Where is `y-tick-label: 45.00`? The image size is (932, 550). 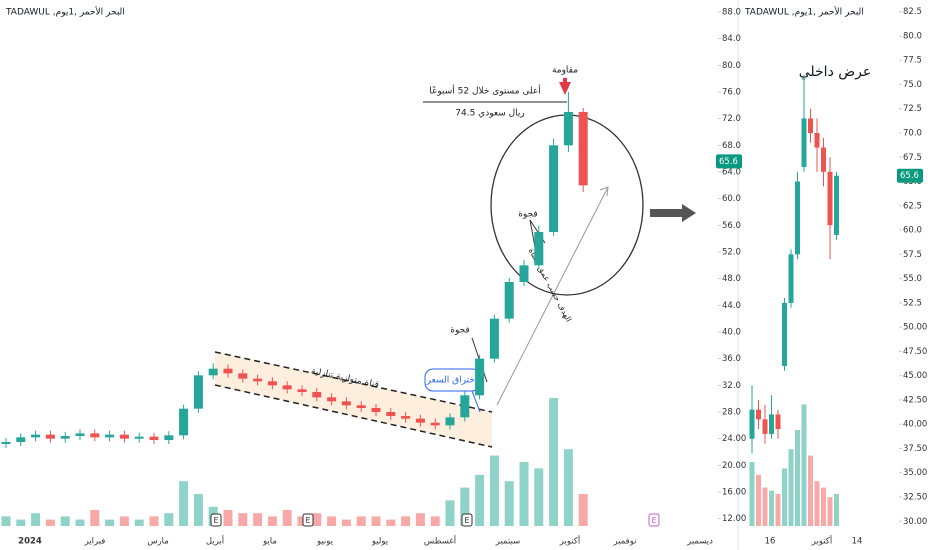
y-tick-label: 45.00 is located at coordinates (915, 376).